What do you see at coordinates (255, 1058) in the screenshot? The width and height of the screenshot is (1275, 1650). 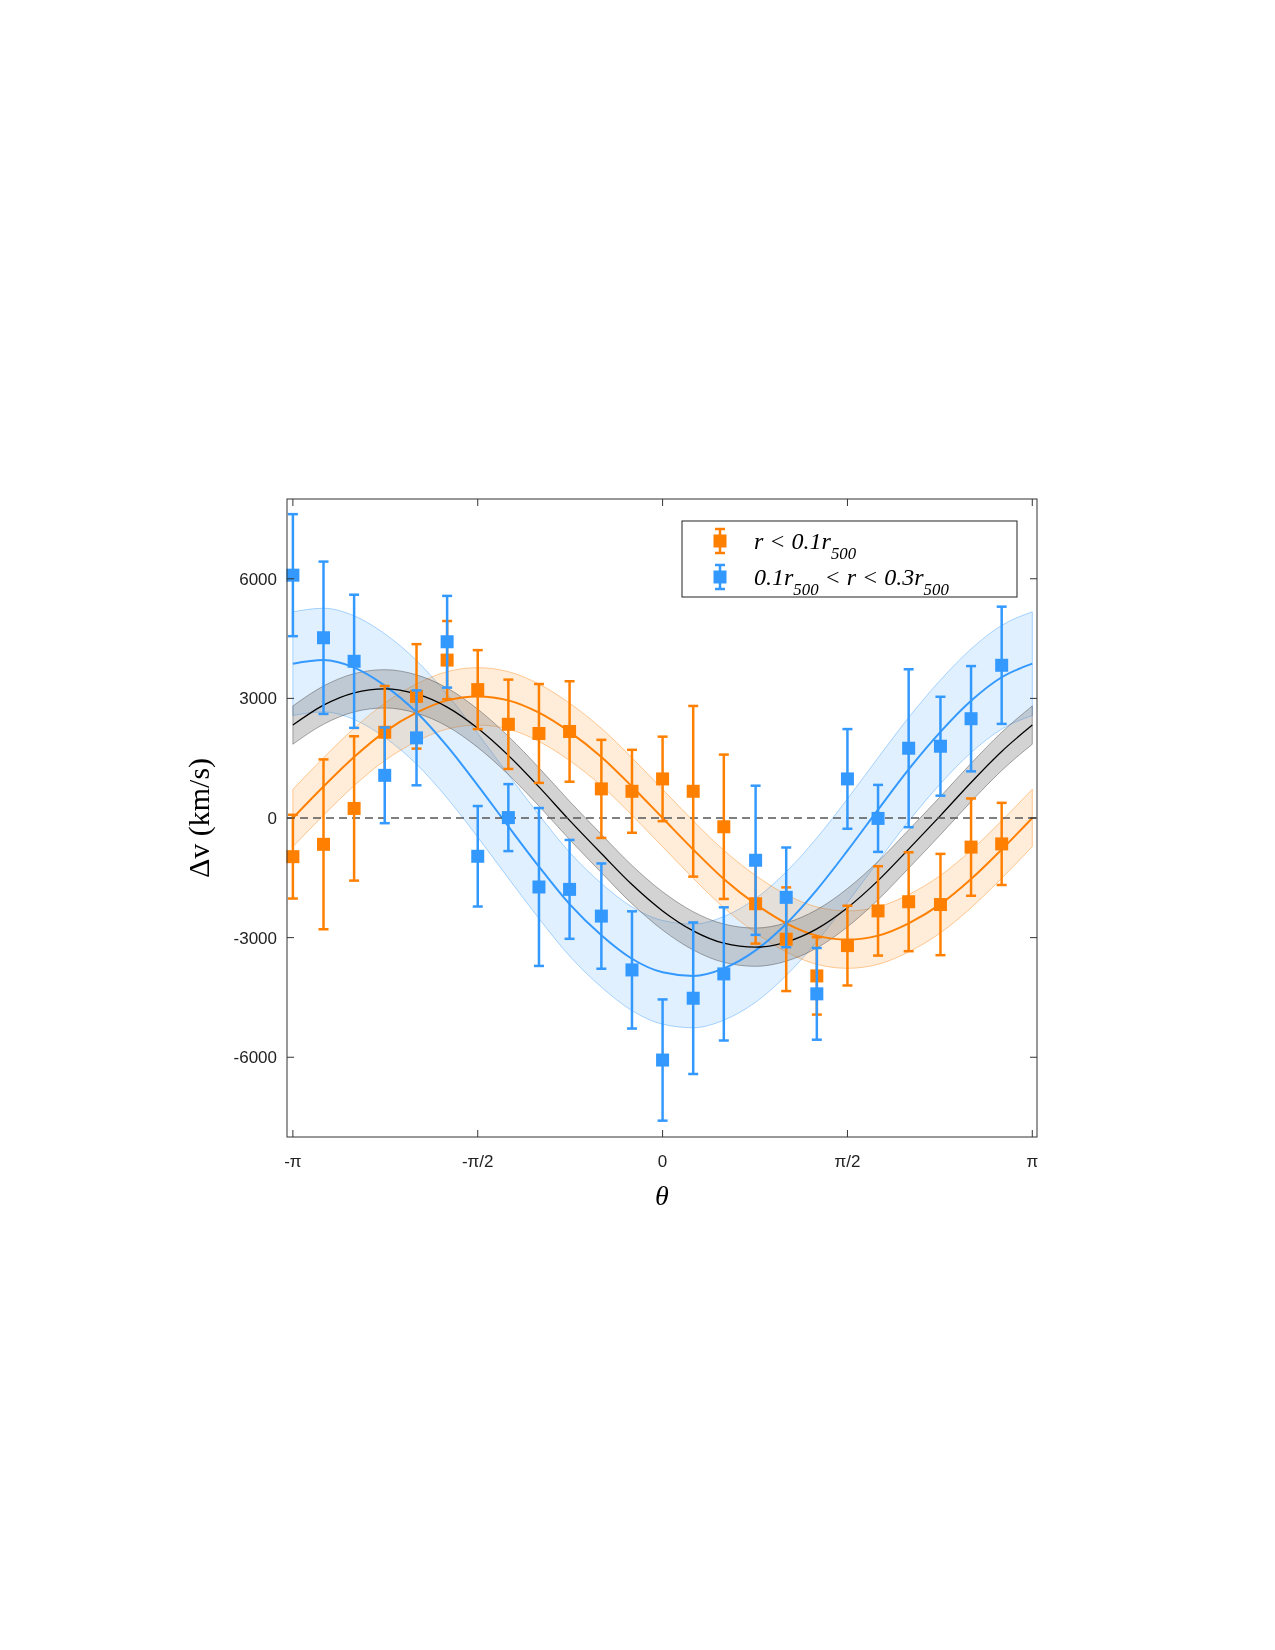 I see `y-tick-label: -6000` at bounding box center [255, 1058].